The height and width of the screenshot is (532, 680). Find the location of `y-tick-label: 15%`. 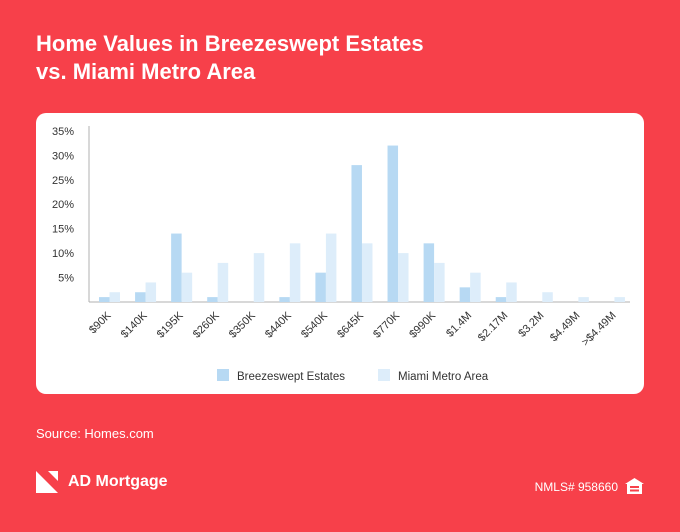

y-tick-label: 15% is located at coordinates (63, 230).